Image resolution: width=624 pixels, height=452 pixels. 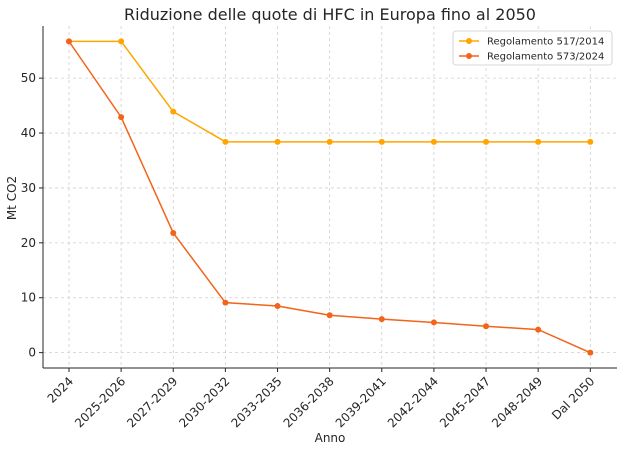 What do you see at coordinates (28, 133) in the screenshot?
I see `y-tick-label: 40` at bounding box center [28, 133].